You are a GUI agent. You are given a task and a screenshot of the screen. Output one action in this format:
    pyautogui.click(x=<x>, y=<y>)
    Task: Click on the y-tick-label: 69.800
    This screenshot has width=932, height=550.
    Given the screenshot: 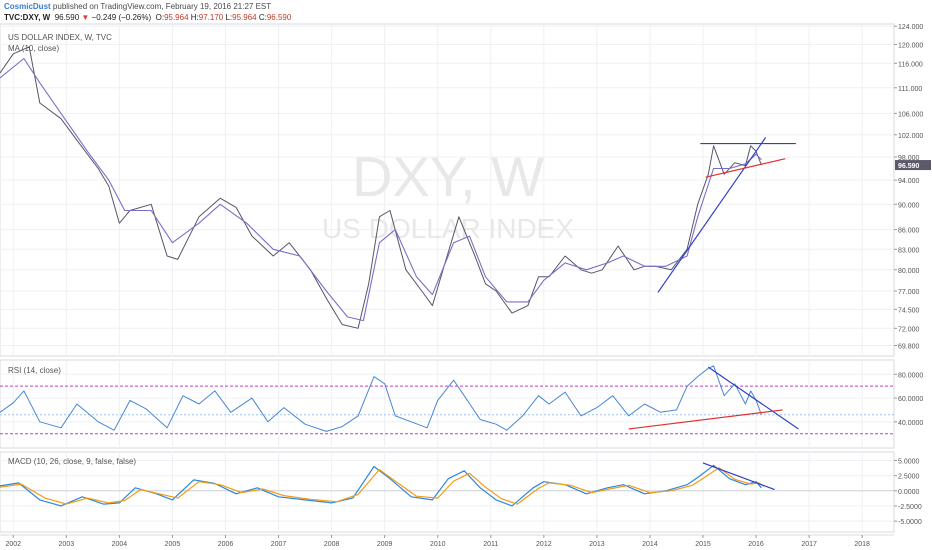 What is the action you would take?
    pyautogui.click(x=909, y=347)
    